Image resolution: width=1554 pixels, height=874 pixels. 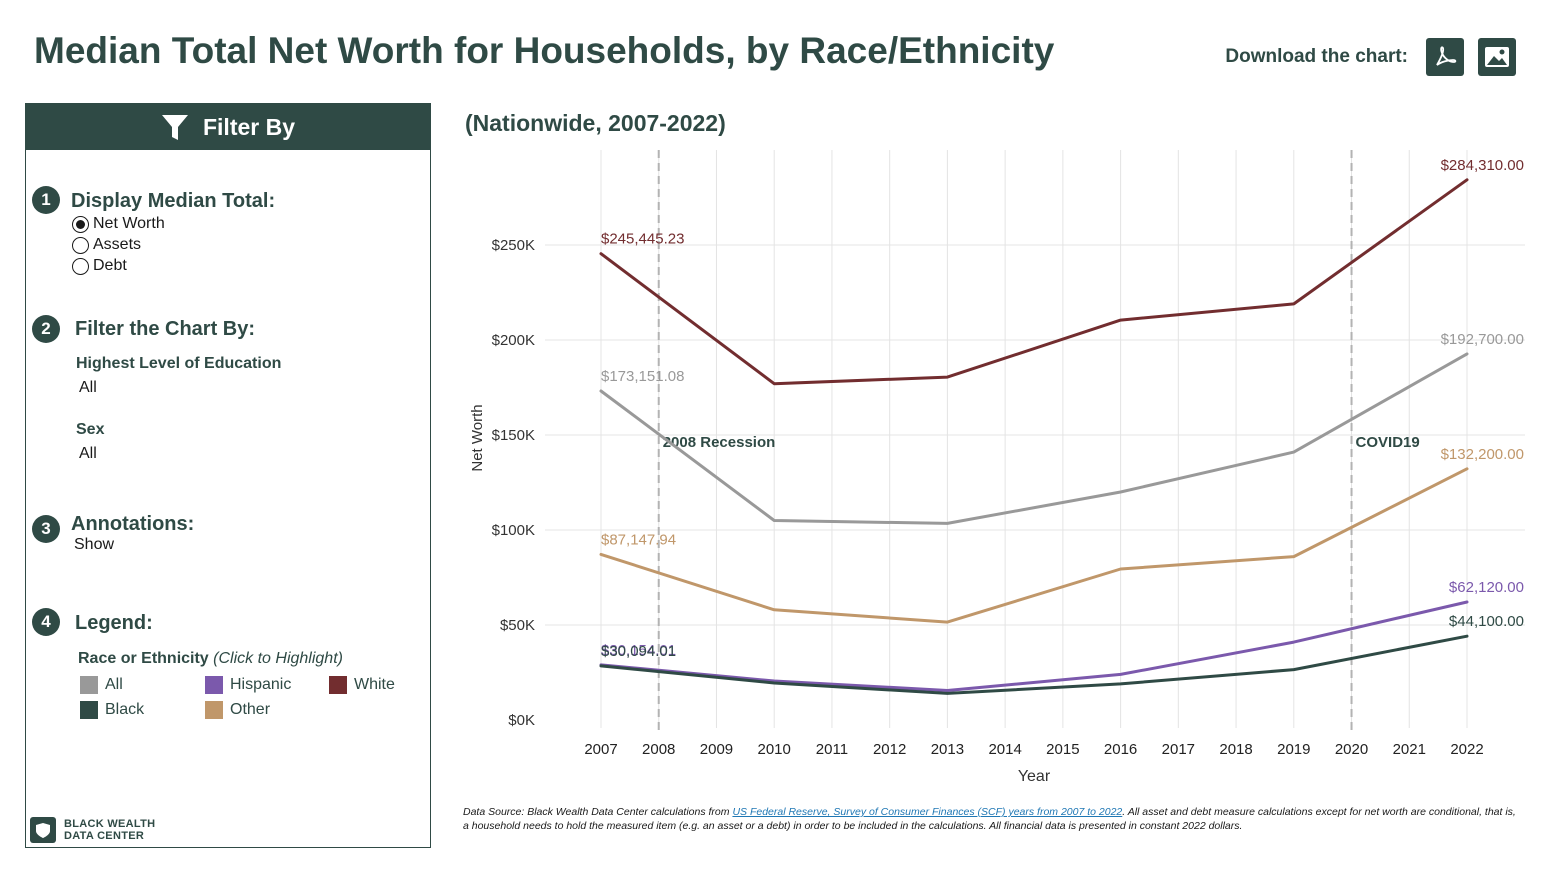 What do you see at coordinates (1034, 776) in the screenshot?
I see `x-axis-title: Year` at bounding box center [1034, 776].